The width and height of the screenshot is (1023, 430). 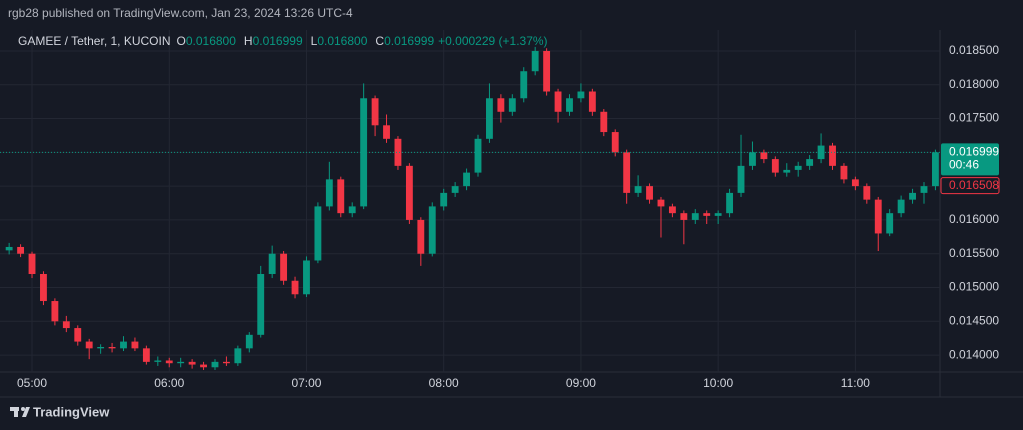 What do you see at coordinates (974, 50) in the screenshot?
I see `y-tick-label: 0.018500` at bounding box center [974, 50].